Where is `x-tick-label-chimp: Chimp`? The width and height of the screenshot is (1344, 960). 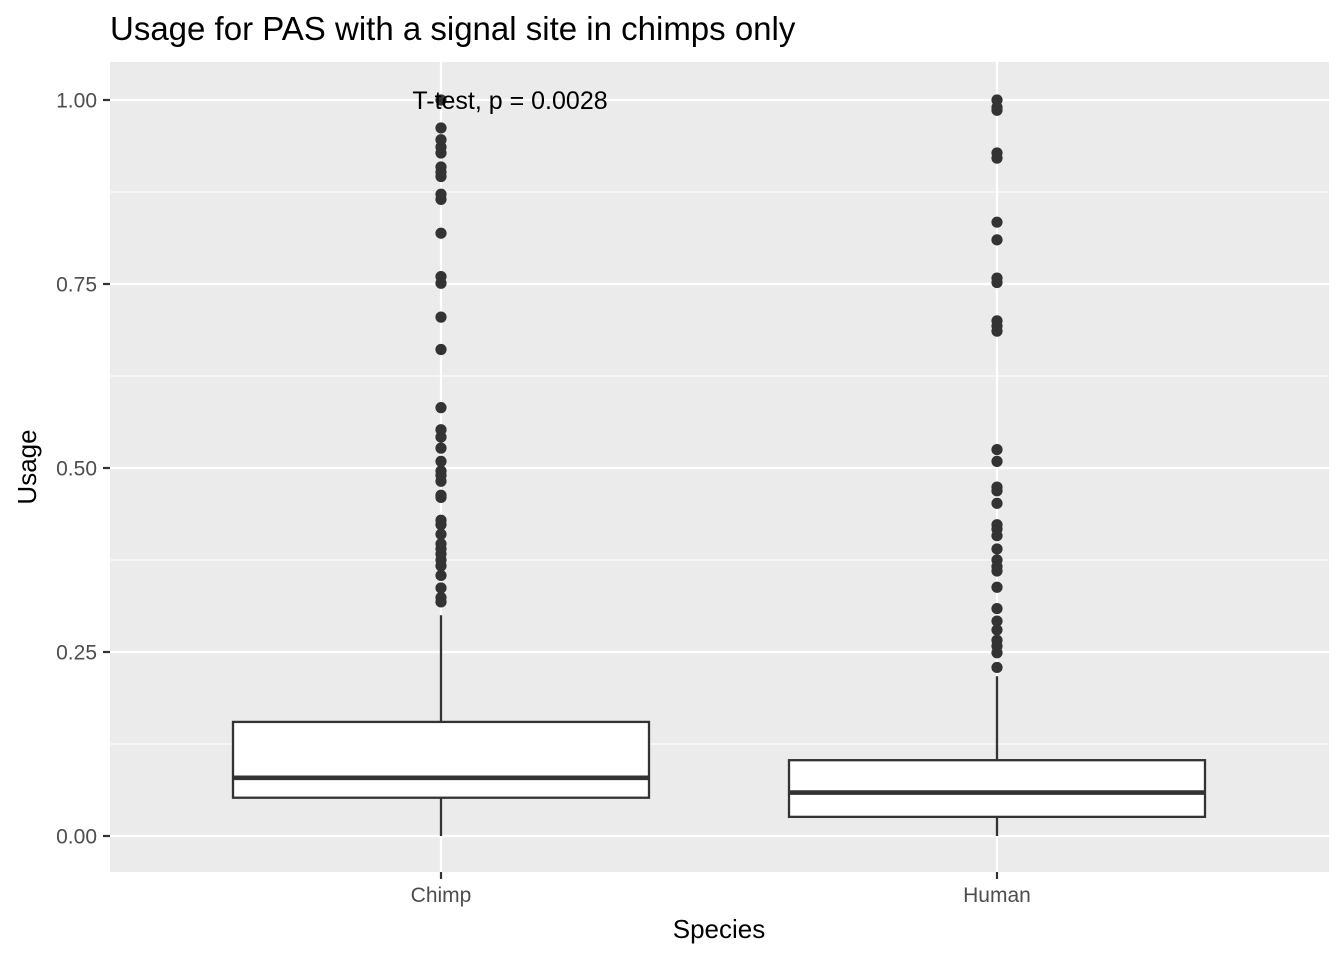
x-tick-label-chimp: Chimp is located at coordinates (441, 895).